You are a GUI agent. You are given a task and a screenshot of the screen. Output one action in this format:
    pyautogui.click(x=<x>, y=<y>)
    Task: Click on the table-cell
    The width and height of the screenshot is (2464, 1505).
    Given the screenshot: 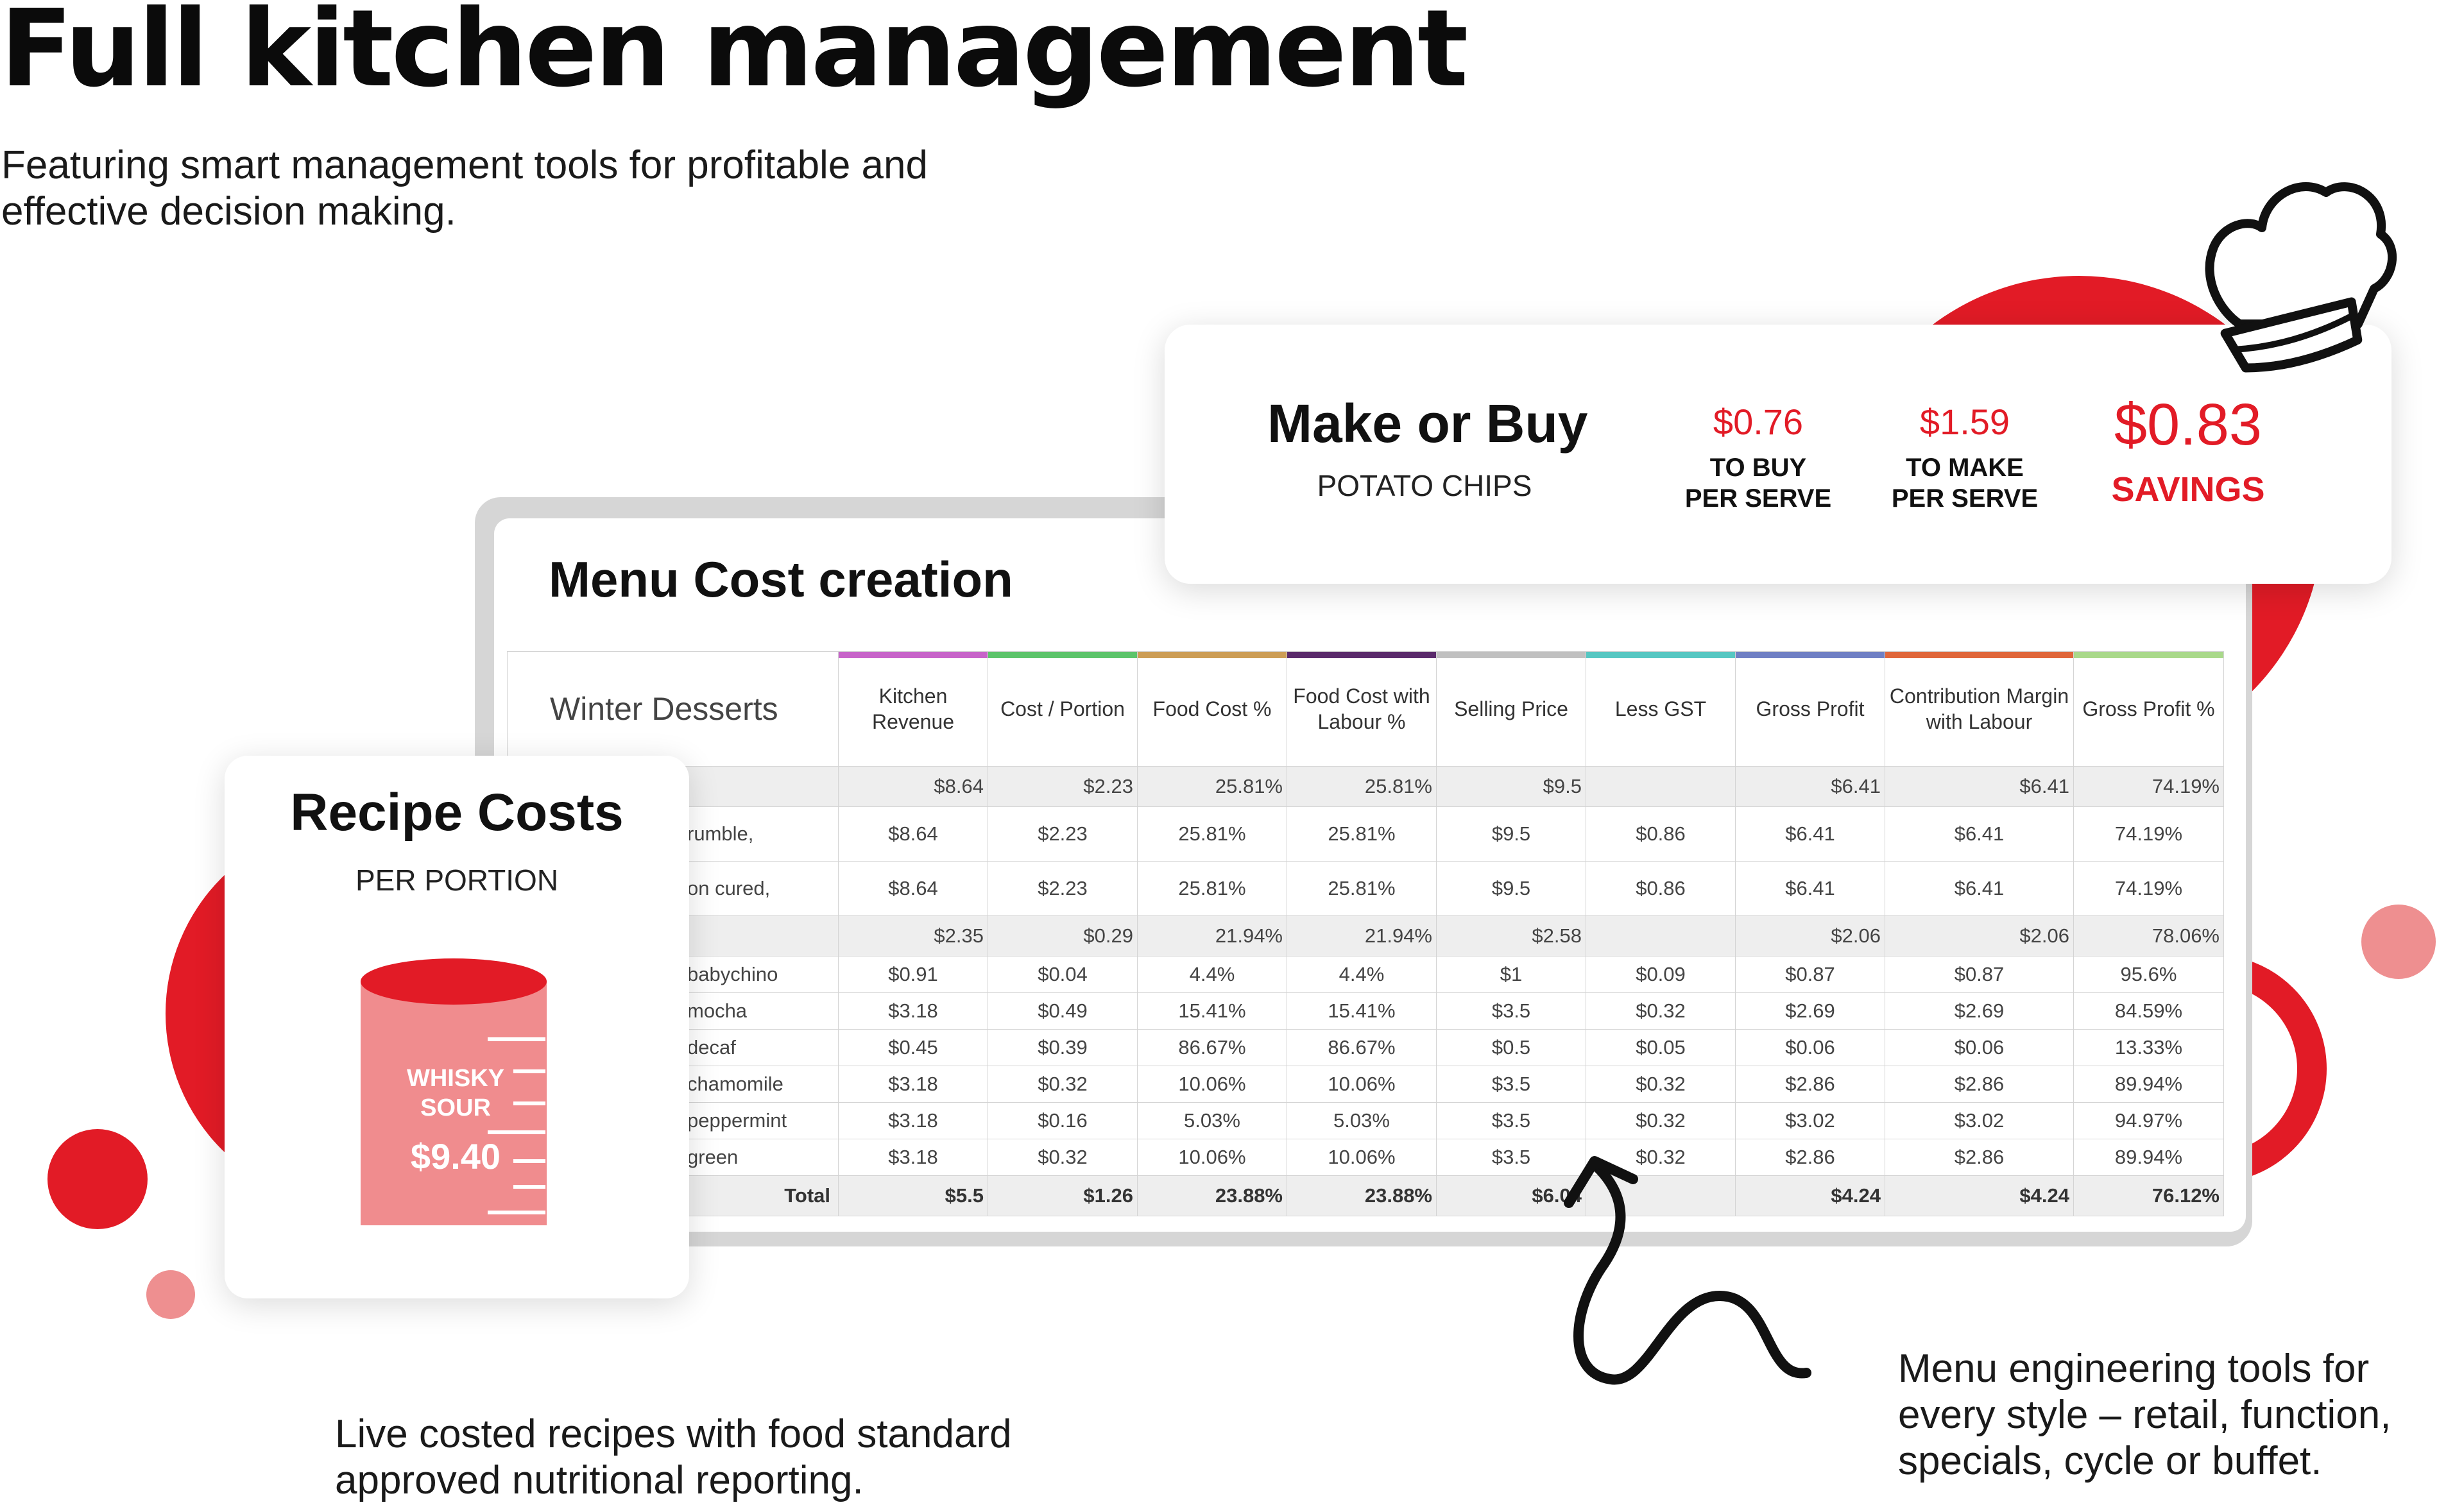 What is the action you would take?
    pyautogui.click(x=1661, y=936)
    